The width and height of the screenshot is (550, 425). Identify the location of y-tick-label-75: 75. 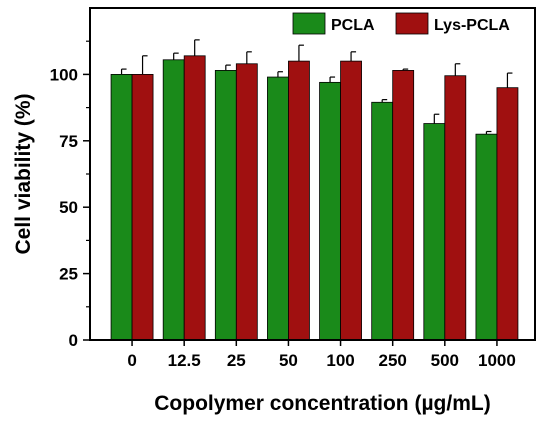
(68, 141).